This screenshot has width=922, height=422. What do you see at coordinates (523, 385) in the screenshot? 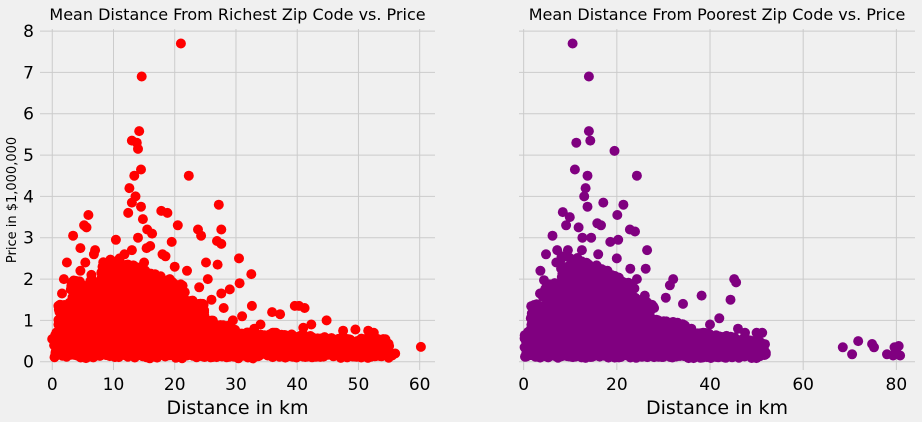
I see `x-tick-label: 0` at bounding box center [523, 385].